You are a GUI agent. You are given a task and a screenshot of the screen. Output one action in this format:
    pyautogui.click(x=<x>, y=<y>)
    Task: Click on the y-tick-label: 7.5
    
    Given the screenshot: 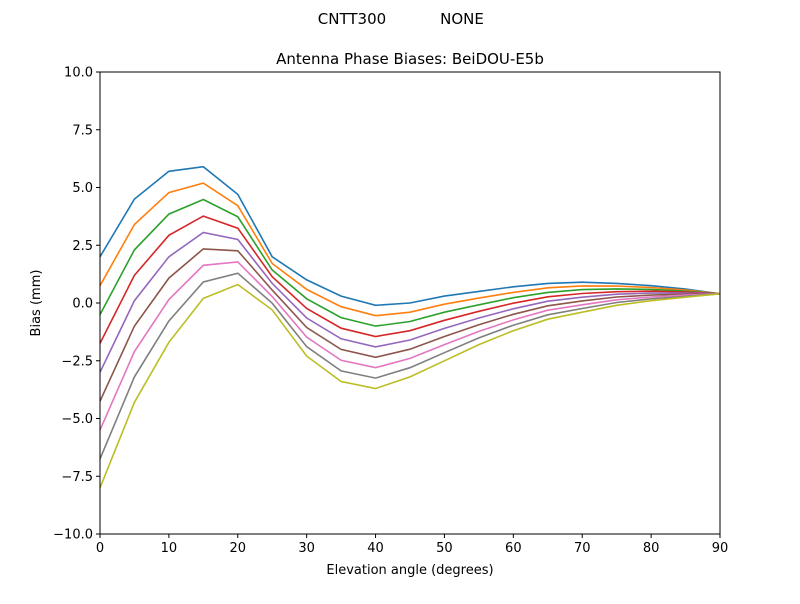 What is the action you would take?
    pyautogui.click(x=82, y=130)
    